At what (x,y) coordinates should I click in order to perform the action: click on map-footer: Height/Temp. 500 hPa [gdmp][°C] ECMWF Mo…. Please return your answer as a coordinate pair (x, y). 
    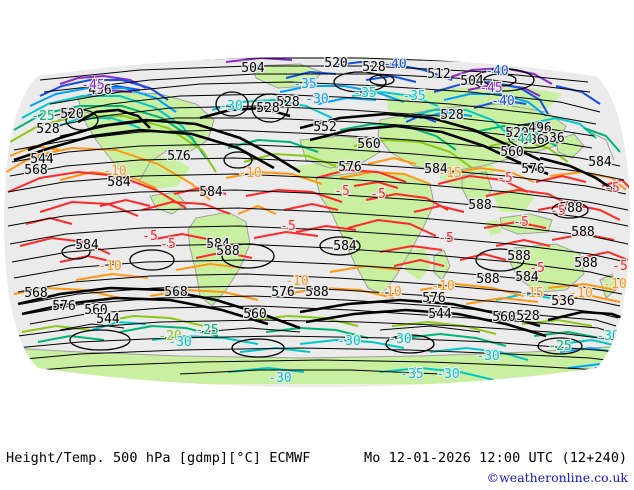
    Looking at the image, I should click on (317, 455).